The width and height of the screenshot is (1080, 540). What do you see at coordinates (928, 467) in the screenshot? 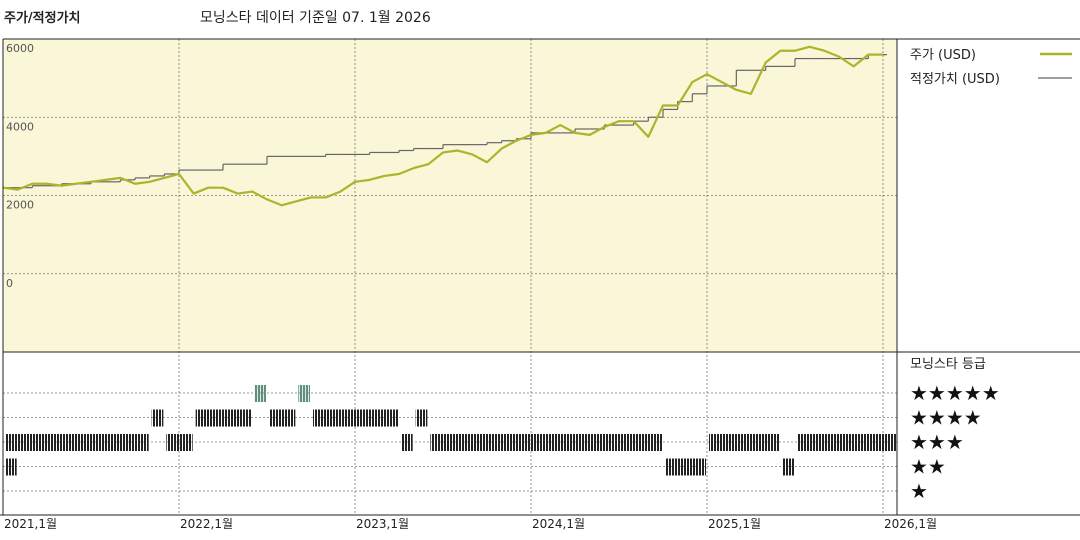
I see `rating-label: ★★` at bounding box center [928, 467].